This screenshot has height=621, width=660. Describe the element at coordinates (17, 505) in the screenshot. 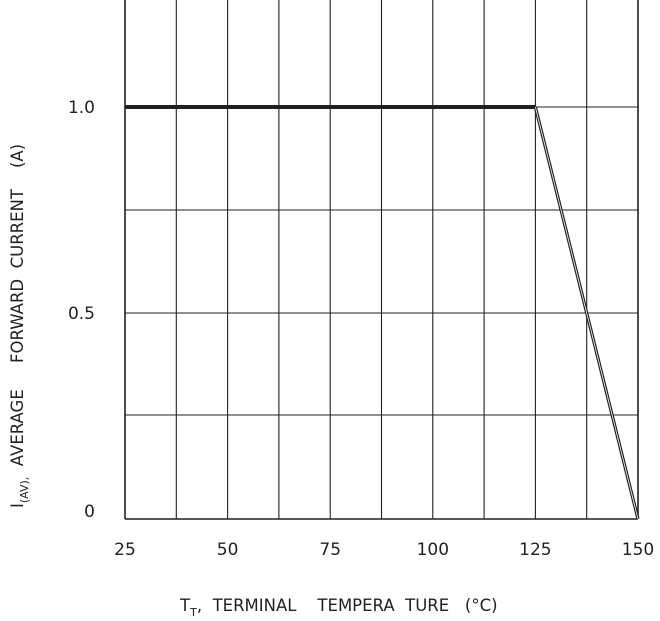

I see `y-axis-title-main: I` at that location.